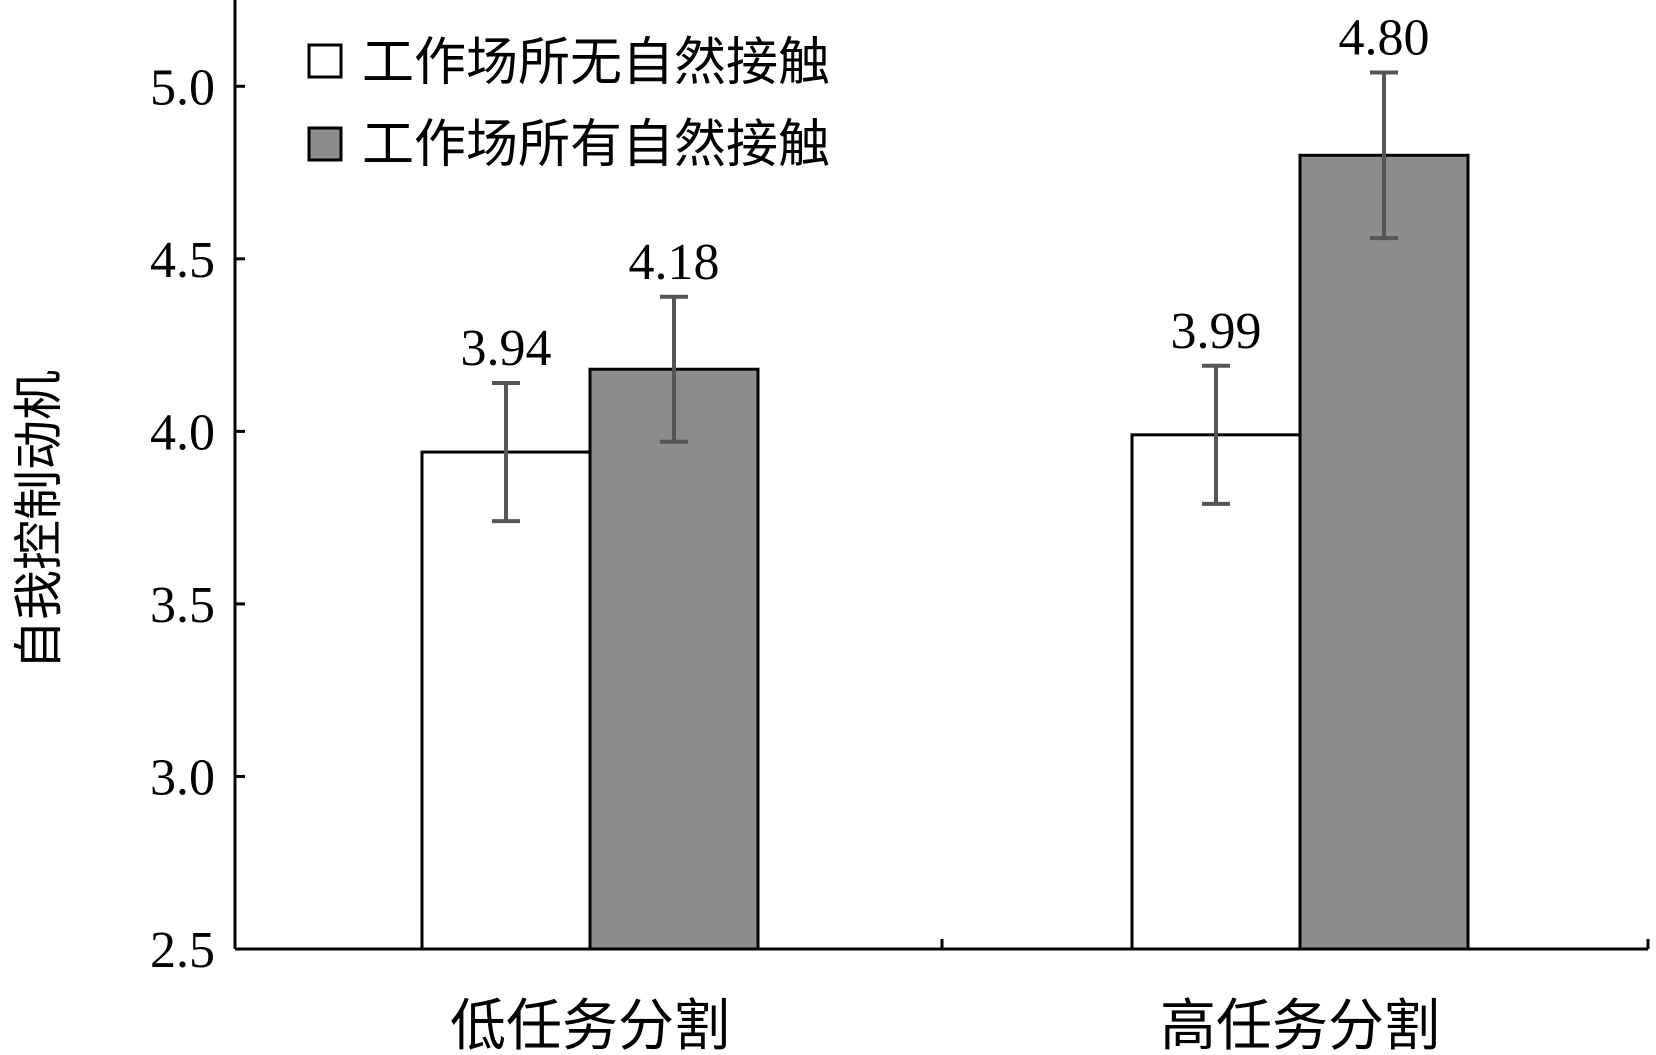  Describe the element at coordinates (182, 87) in the screenshot. I see `y-tick-label: 5.0` at that location.